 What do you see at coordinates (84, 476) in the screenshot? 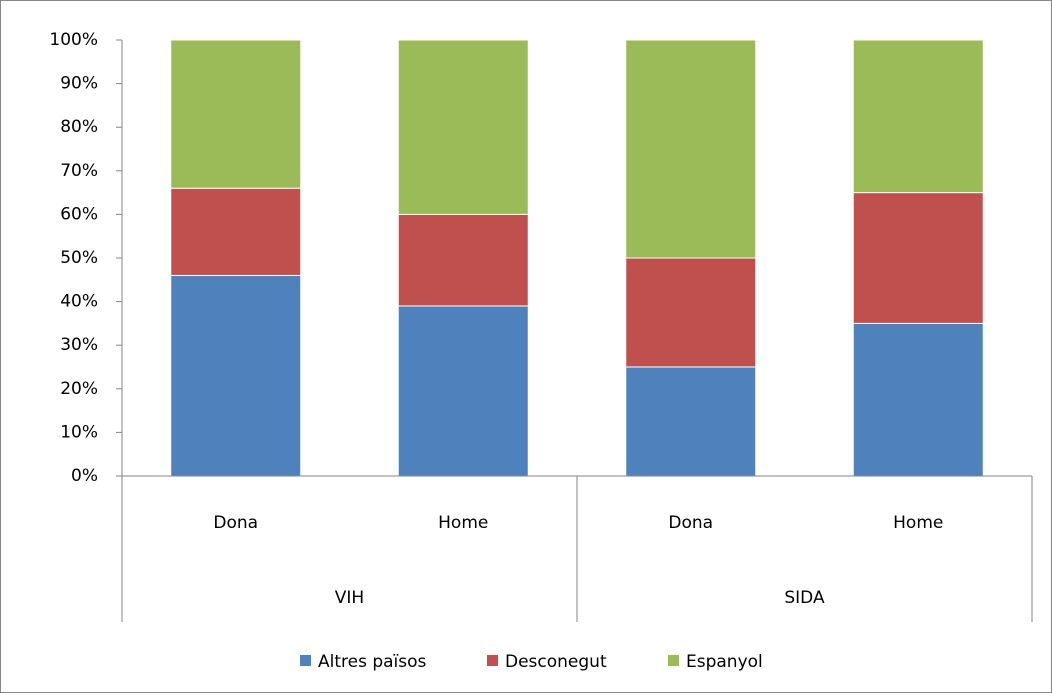
I see `y-tick-label: 0%` at bounding box center [84, 476].